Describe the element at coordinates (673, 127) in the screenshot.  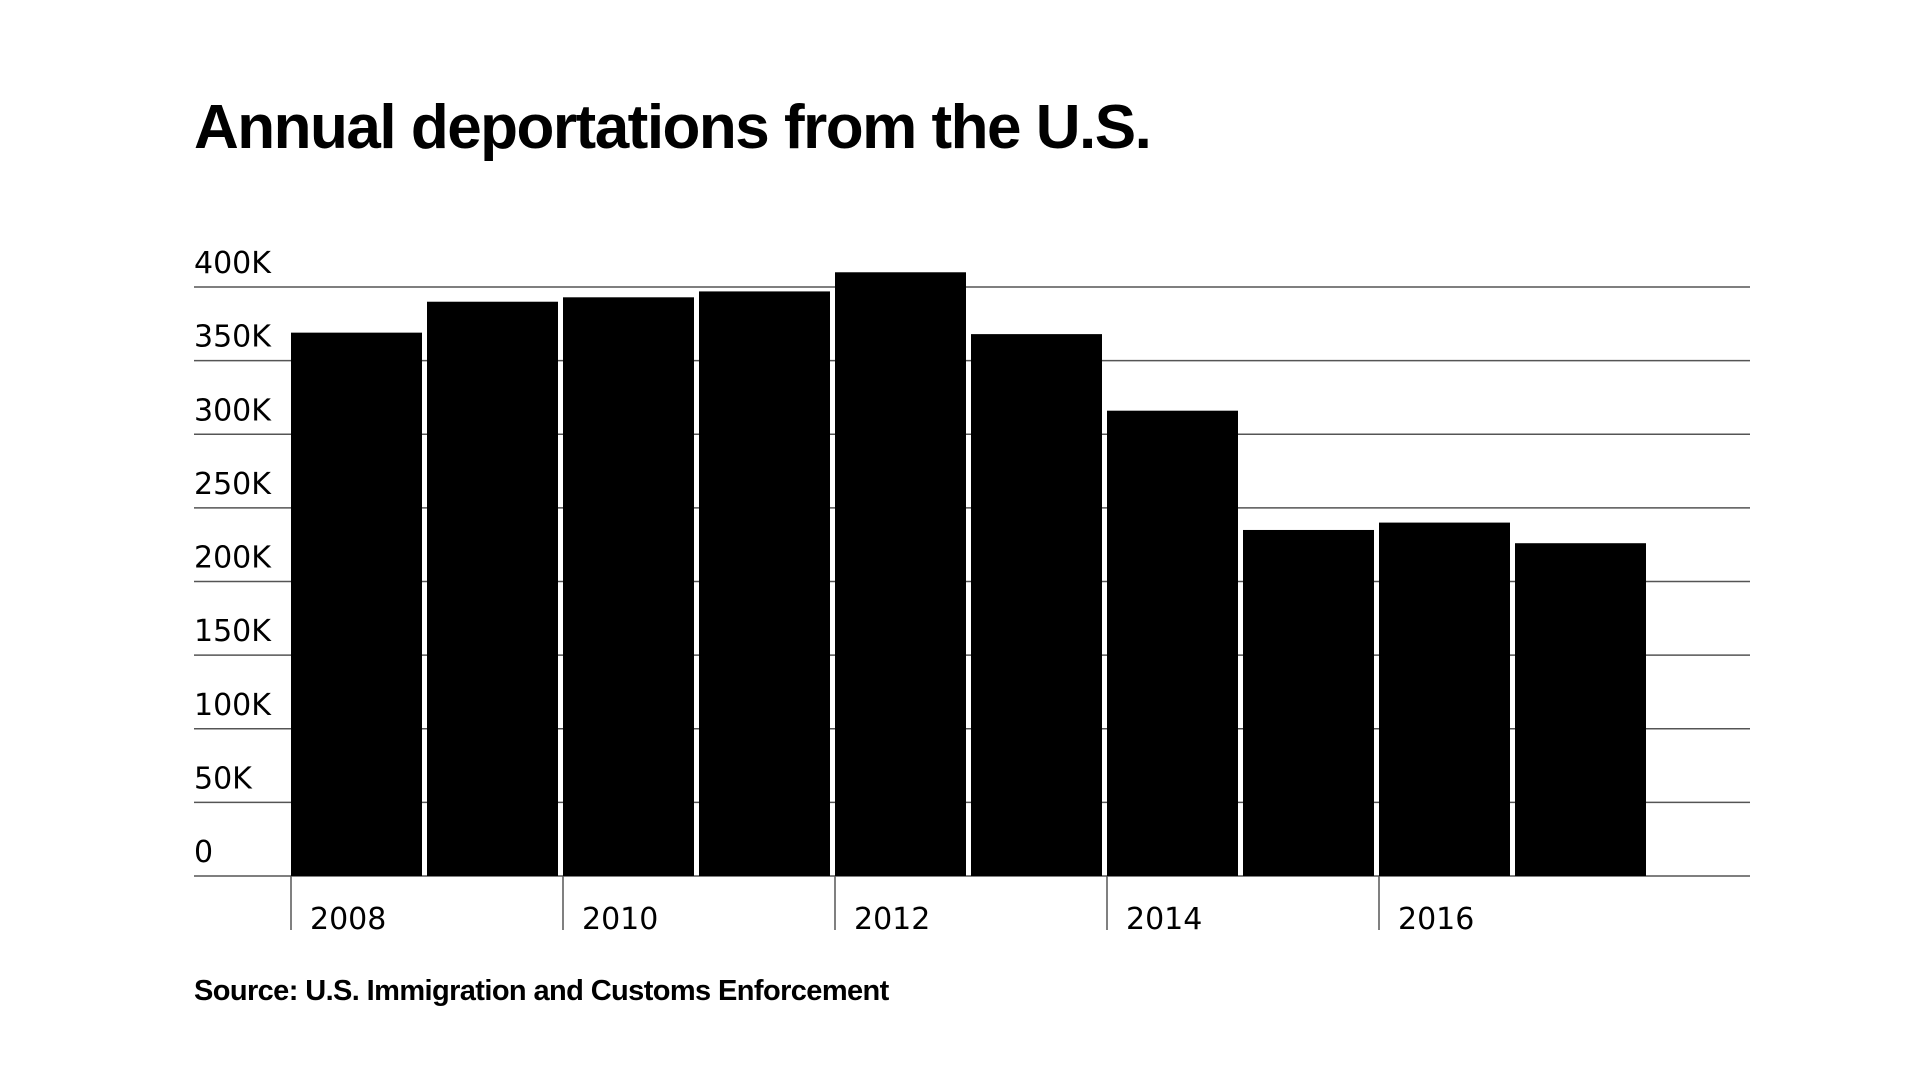
I see `chart-title: Annual deportations from the U.S.` at that location.